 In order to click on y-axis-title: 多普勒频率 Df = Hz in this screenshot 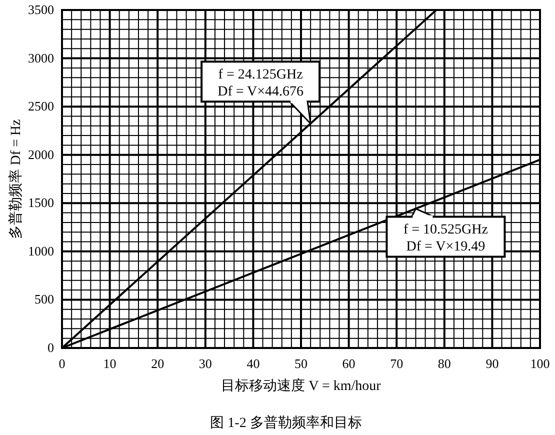, I will do `click(15, 179)`.